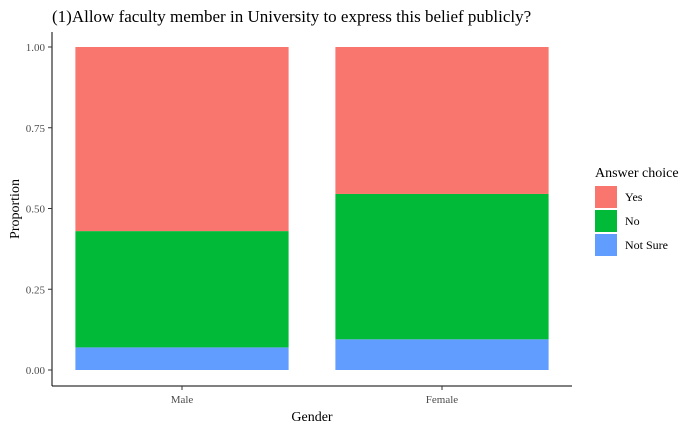  I want to click on legend-swatch-yes, so click(606, 197).